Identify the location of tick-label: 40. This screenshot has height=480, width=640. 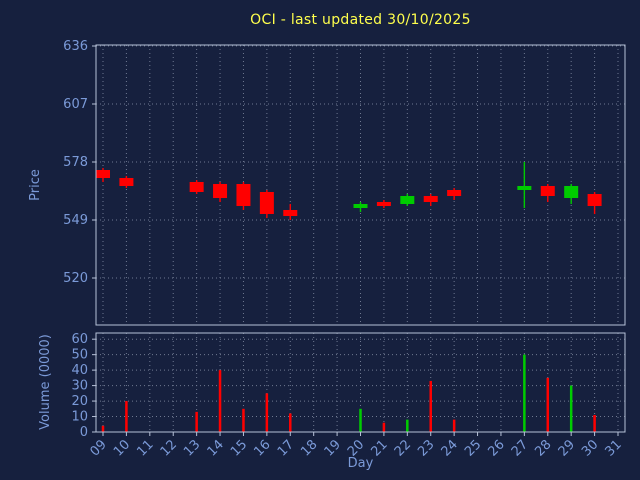
(79, 370).